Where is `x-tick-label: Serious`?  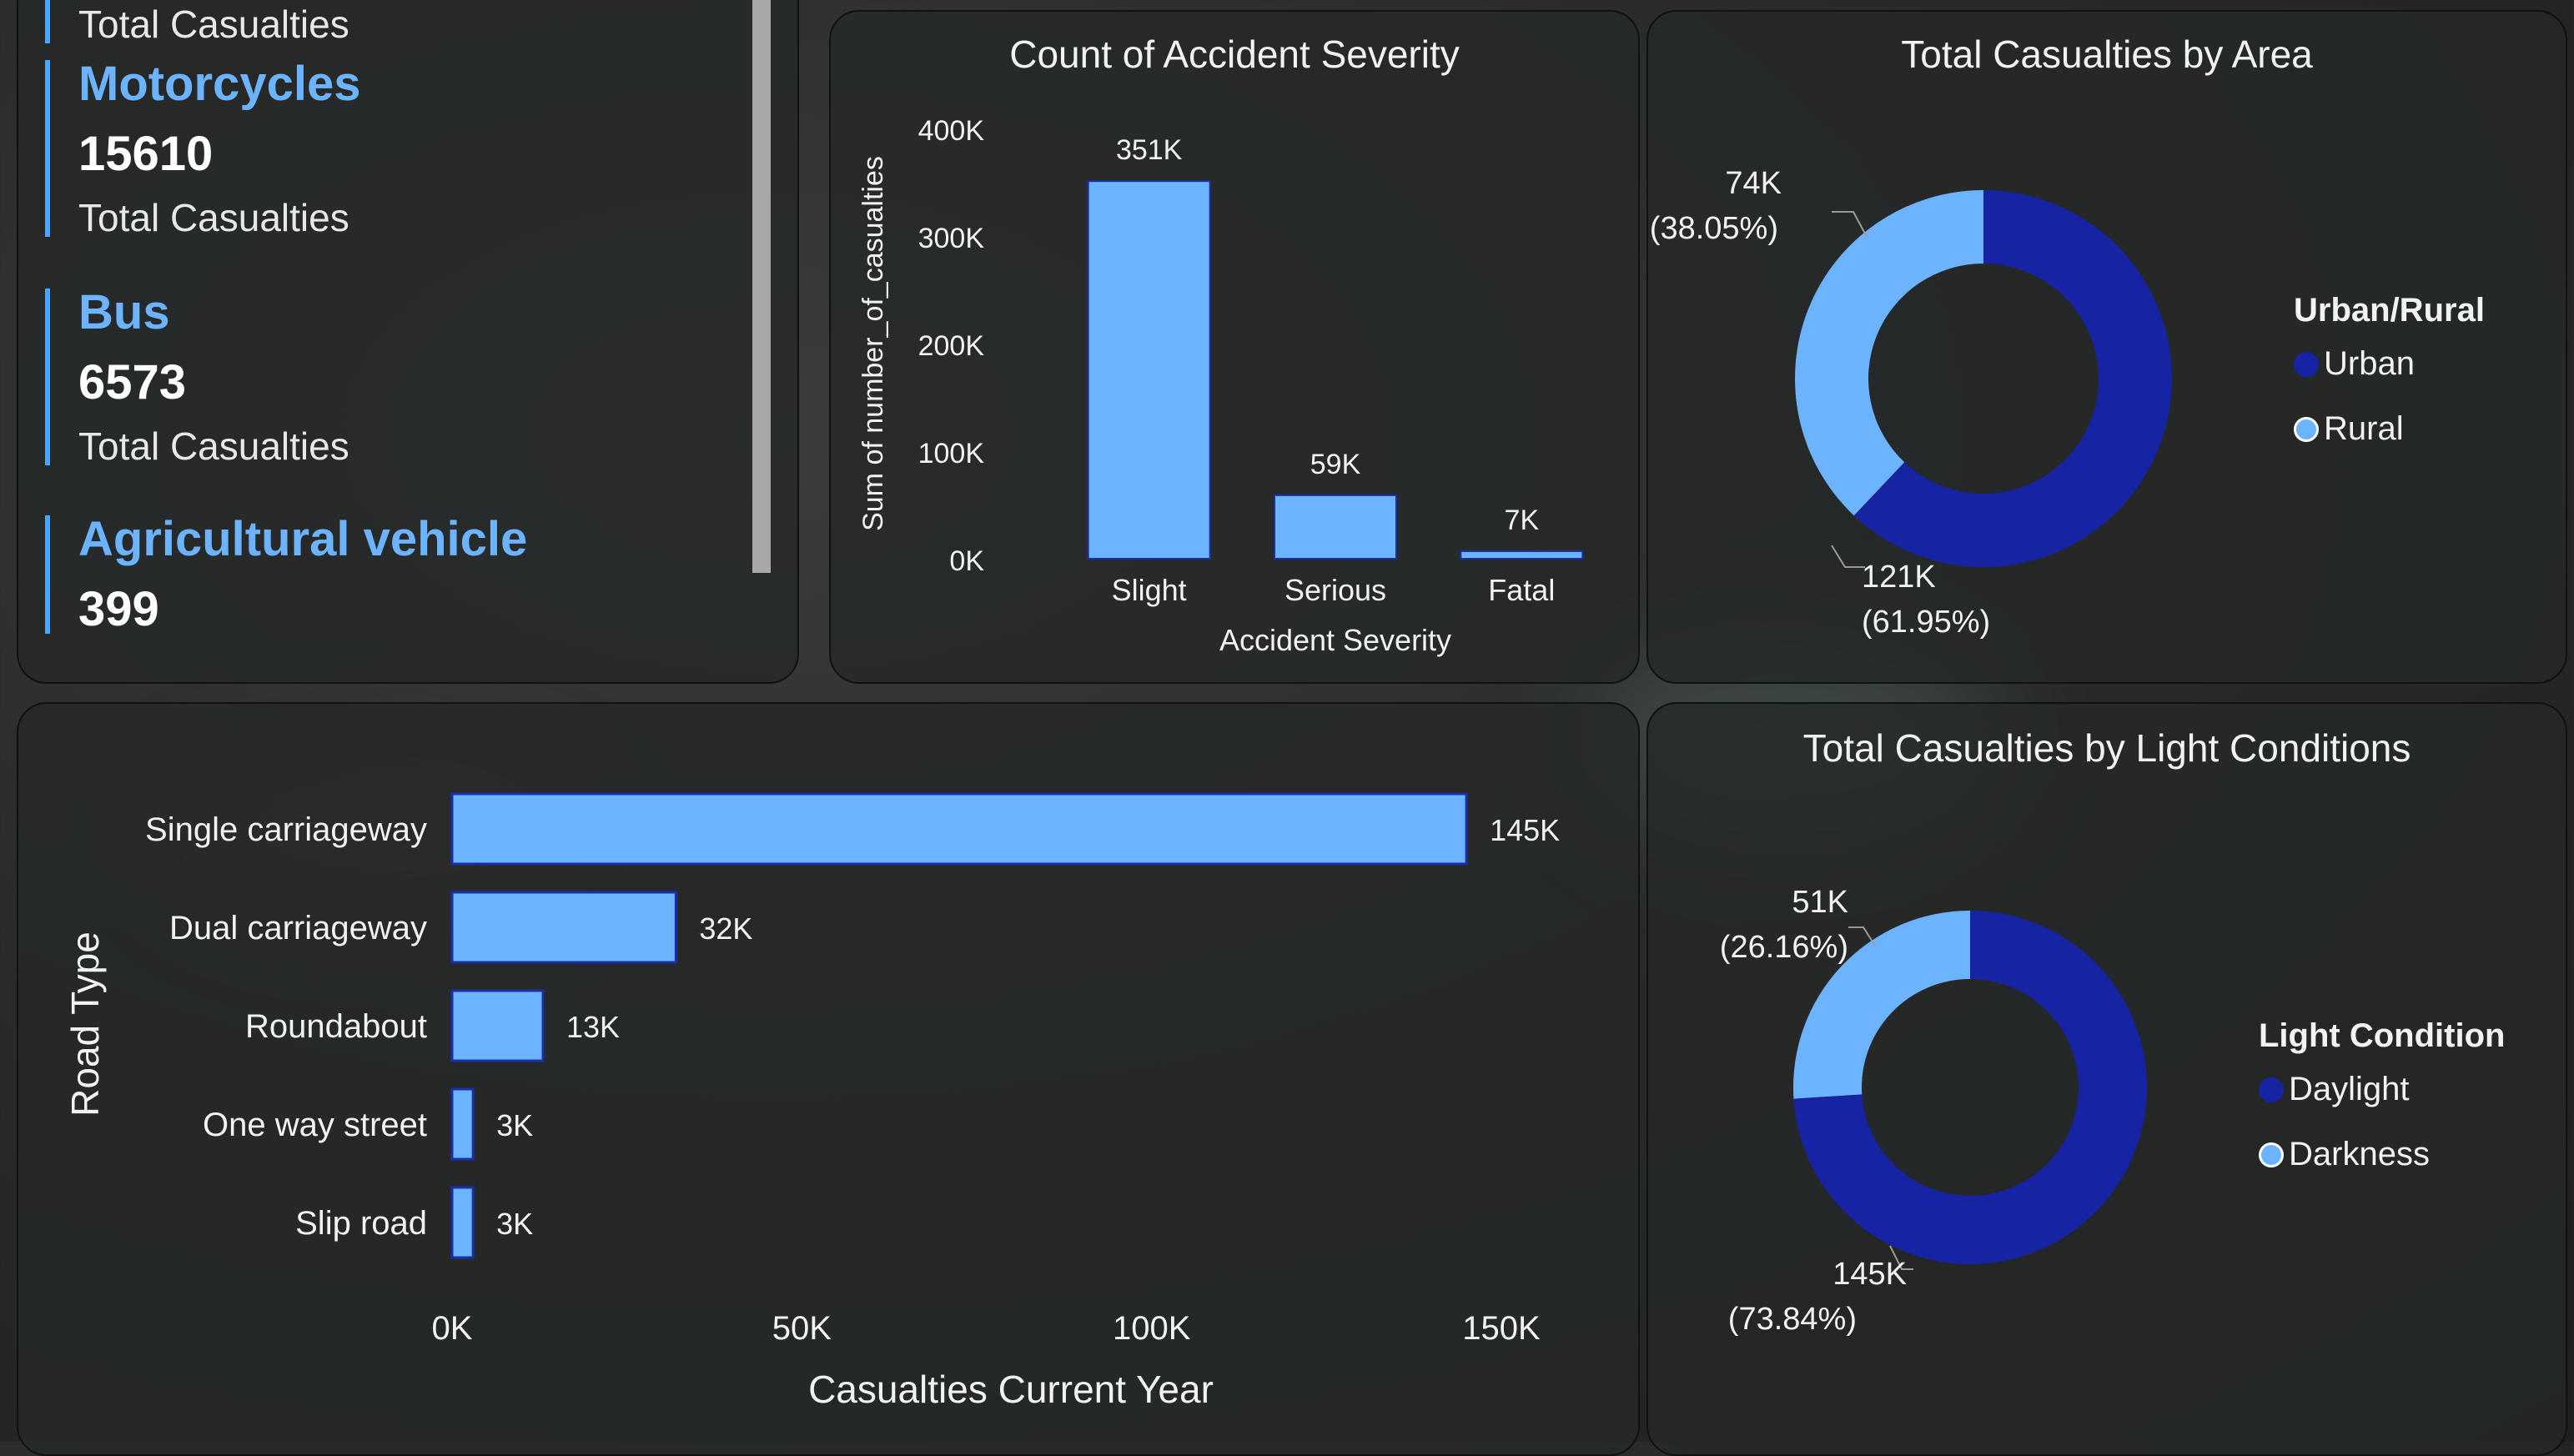 x-tick-label: Serious is located at coordinates (1335, 590).